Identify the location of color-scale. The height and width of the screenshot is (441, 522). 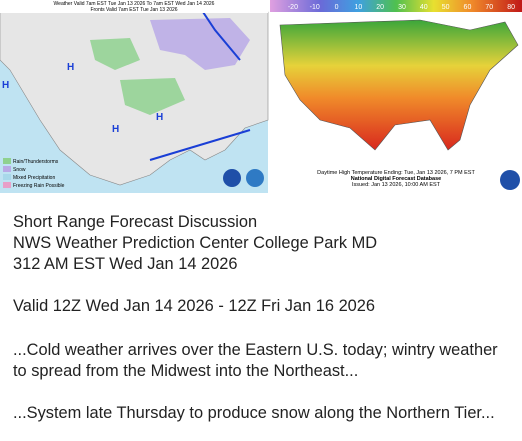
(396, 6).